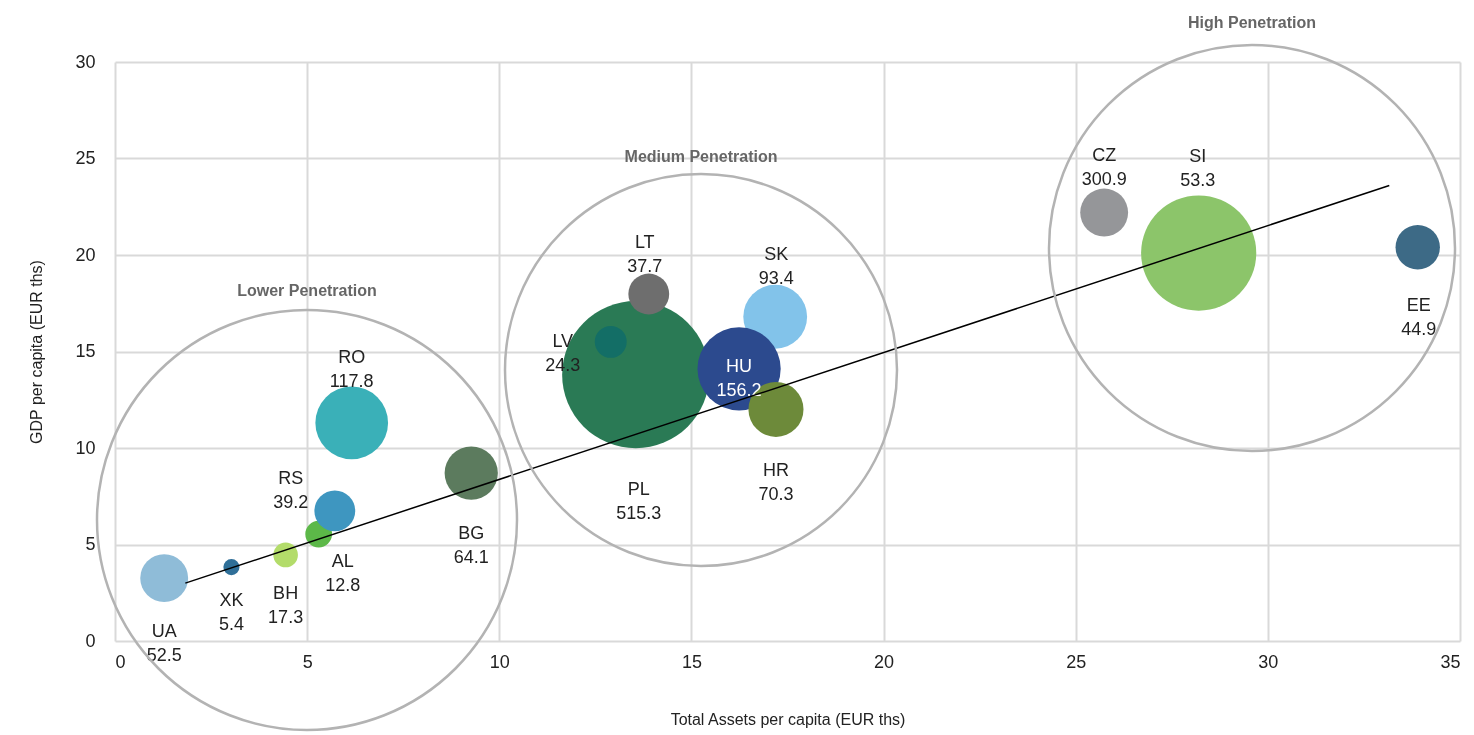 Image resolution: width=1474 pixels, height=735 pixels. What do you see at coordinates (85, 254) in the screenshot?
I see `y-tick-label: 20` at bounding box center [85, 254].